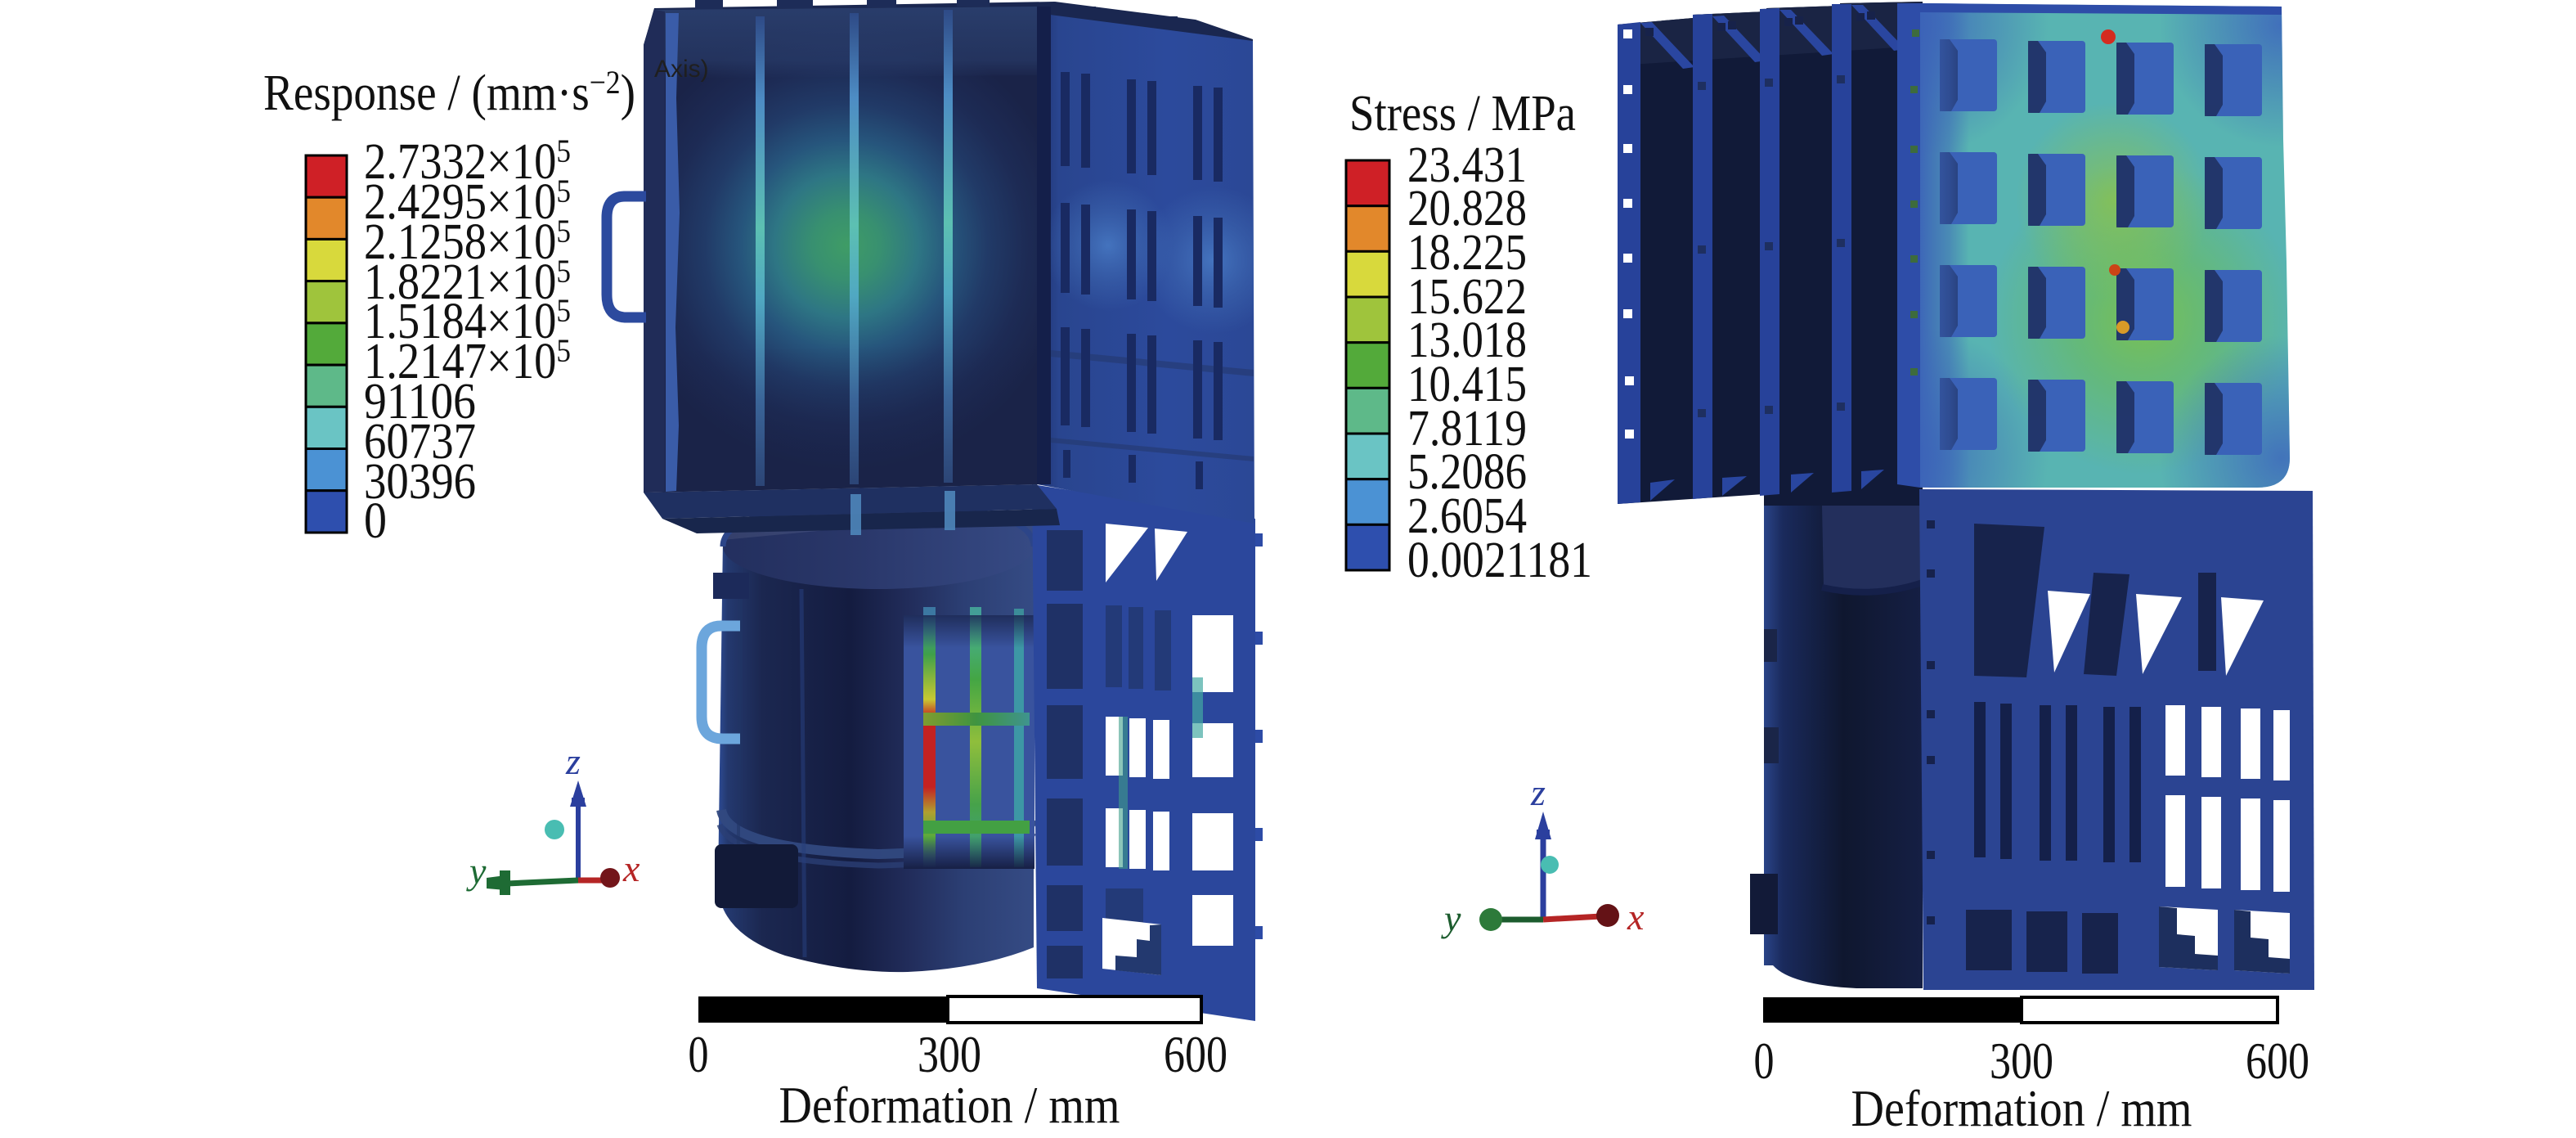 The height and width of the screenshot is (1138, 2576). What do you see at coordinates (420, 402) in the screenshot?
I see `svg-text: 91106` at bounding box center [420, 402].